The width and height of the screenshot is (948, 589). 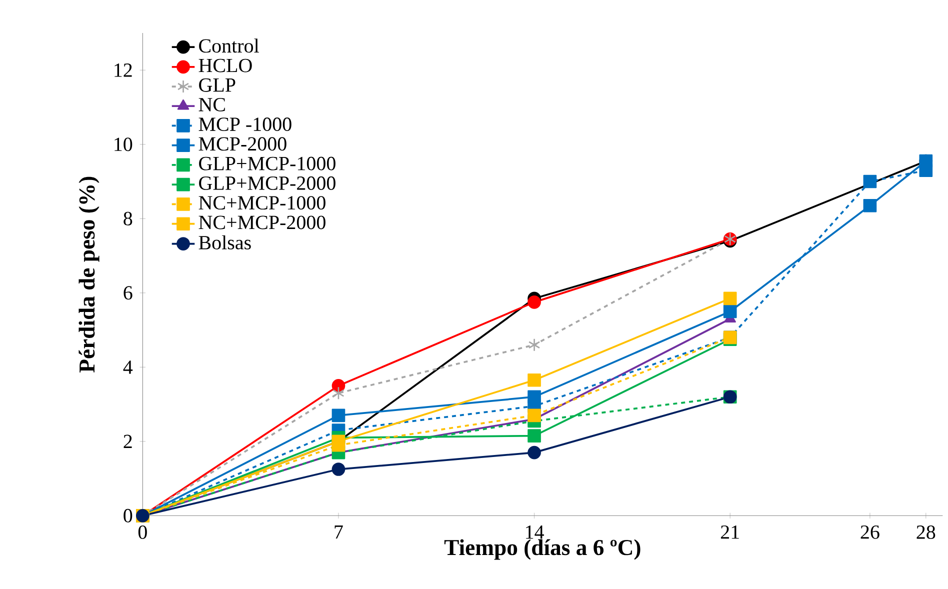 What do you see at coordinates (245, 125) in the screenshot?
I see `legend-label: MCP -1000` at bounding box center [245, 125].